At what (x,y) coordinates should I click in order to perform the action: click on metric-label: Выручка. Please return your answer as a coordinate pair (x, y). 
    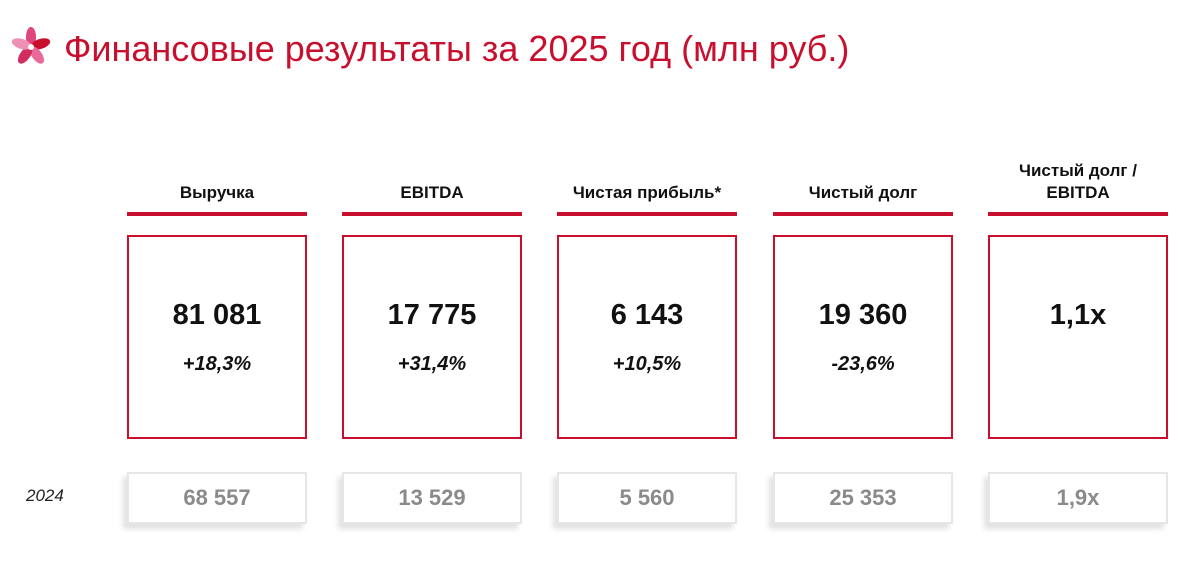
    Looking at the image, I should click on (217, 192).